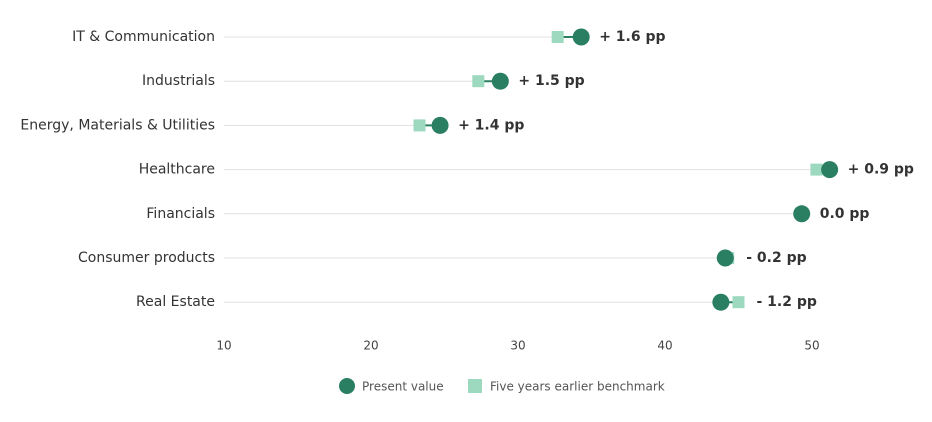 This screenshot has width=932, height=422. Describe the element at coordinates (143, 37) in the screenshot. I see `y-tick-label: IT & Communication` at that location.